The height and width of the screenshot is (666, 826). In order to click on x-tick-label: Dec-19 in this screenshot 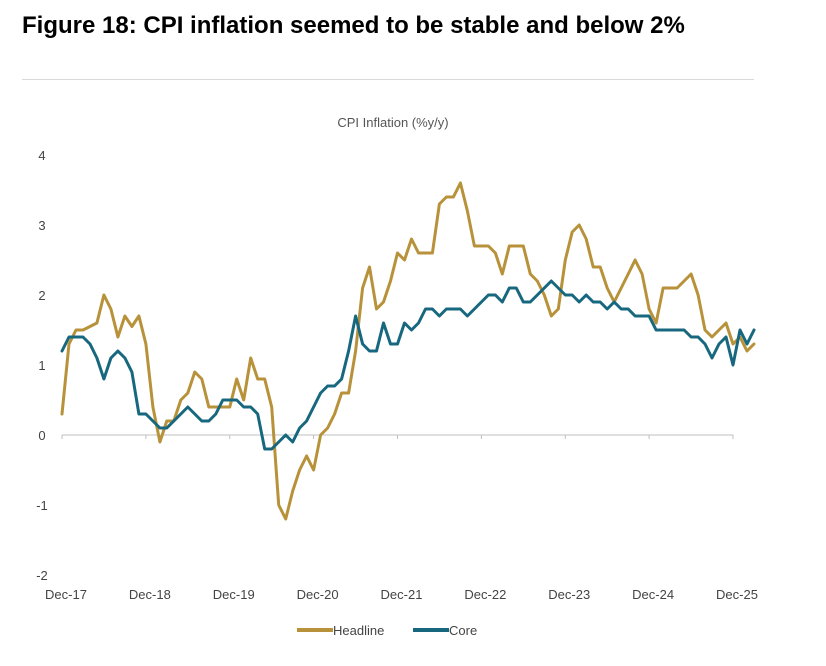, I will do `click(234, 594)`.